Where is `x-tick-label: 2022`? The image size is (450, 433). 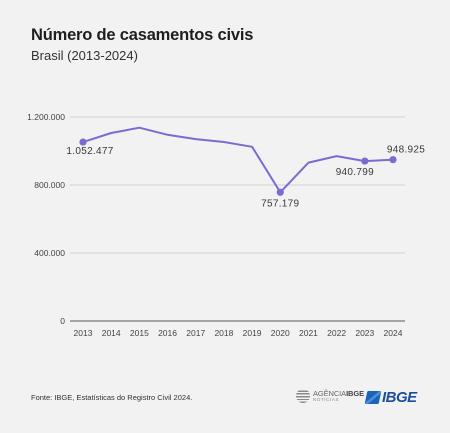 x-tick-label: 2022 is located at coordinates (336, 333).